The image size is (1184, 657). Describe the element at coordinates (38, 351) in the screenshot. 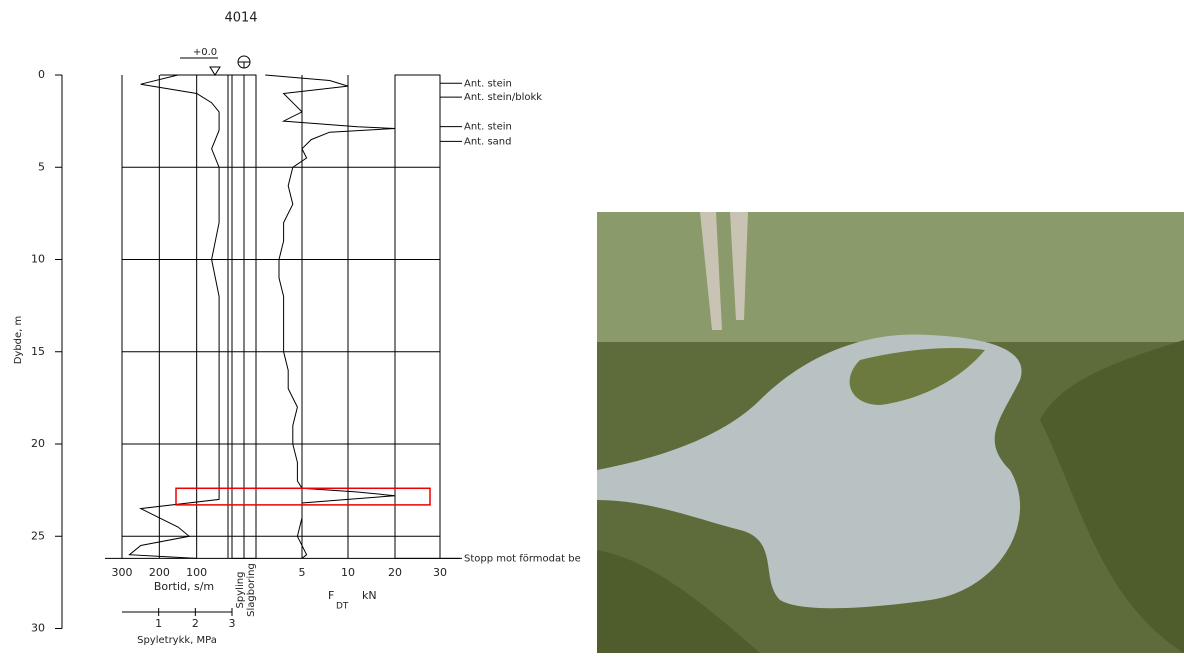

I see `depth-tick-label: 15` at that location.